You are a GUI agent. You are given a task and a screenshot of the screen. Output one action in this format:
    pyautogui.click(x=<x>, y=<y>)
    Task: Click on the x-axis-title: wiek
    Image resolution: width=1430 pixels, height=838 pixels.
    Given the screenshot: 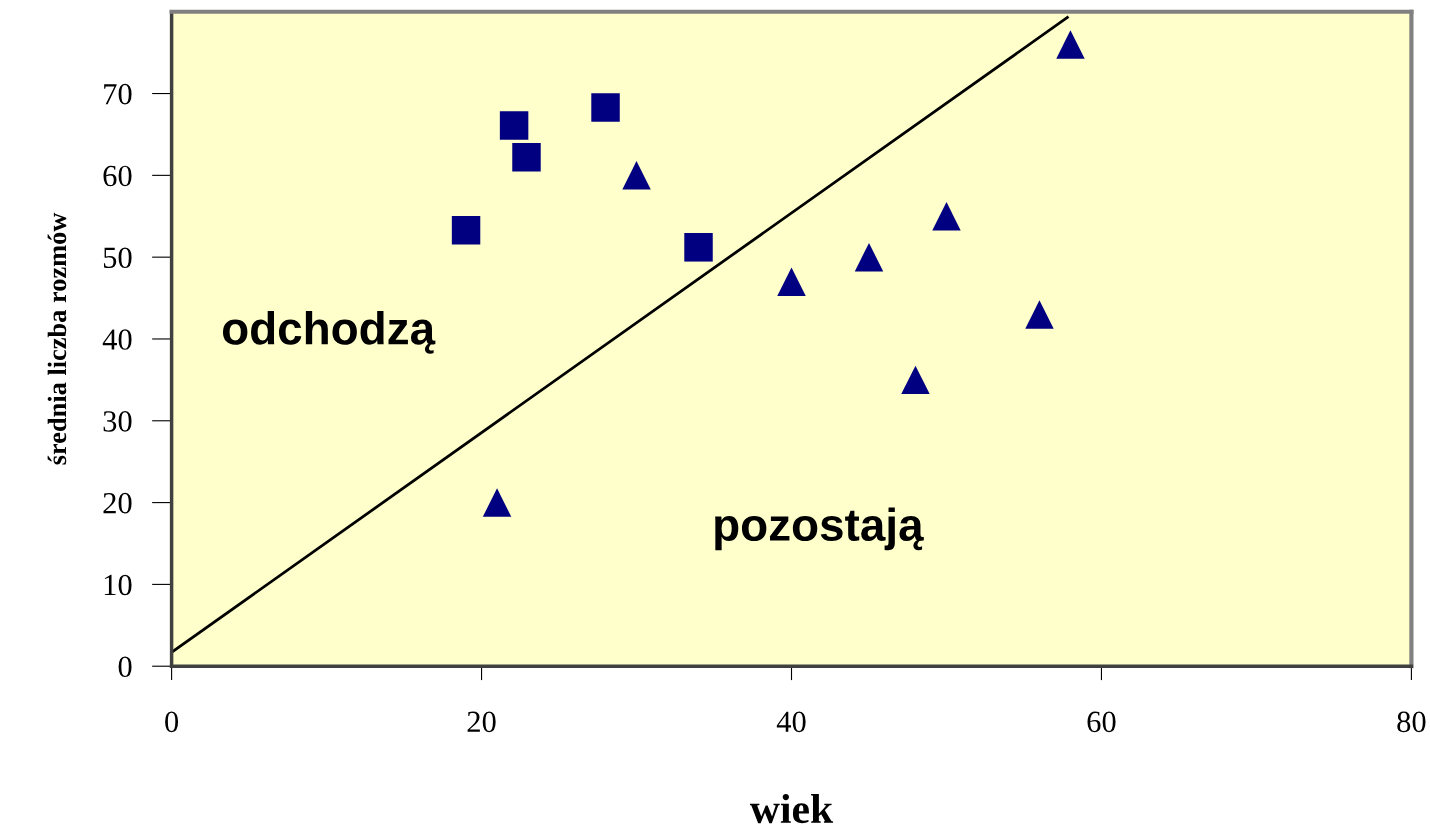 What is the action you would take?
    pyautogui.click(x=791, y=808)
    